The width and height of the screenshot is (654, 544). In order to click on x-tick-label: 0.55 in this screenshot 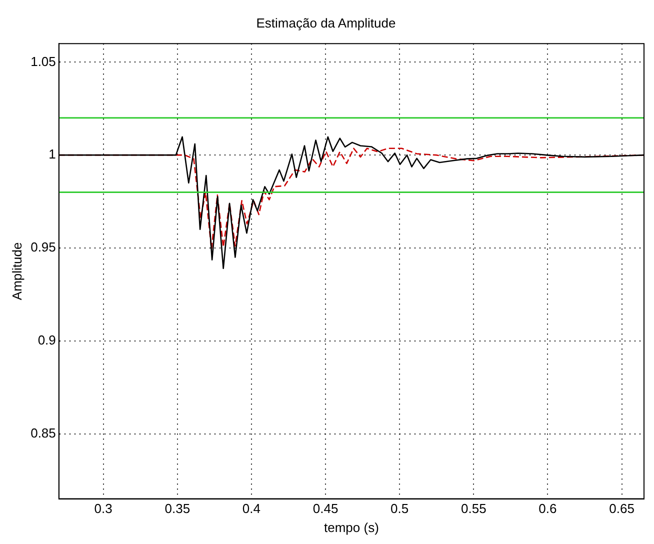, I will do `click(473, 508)`.